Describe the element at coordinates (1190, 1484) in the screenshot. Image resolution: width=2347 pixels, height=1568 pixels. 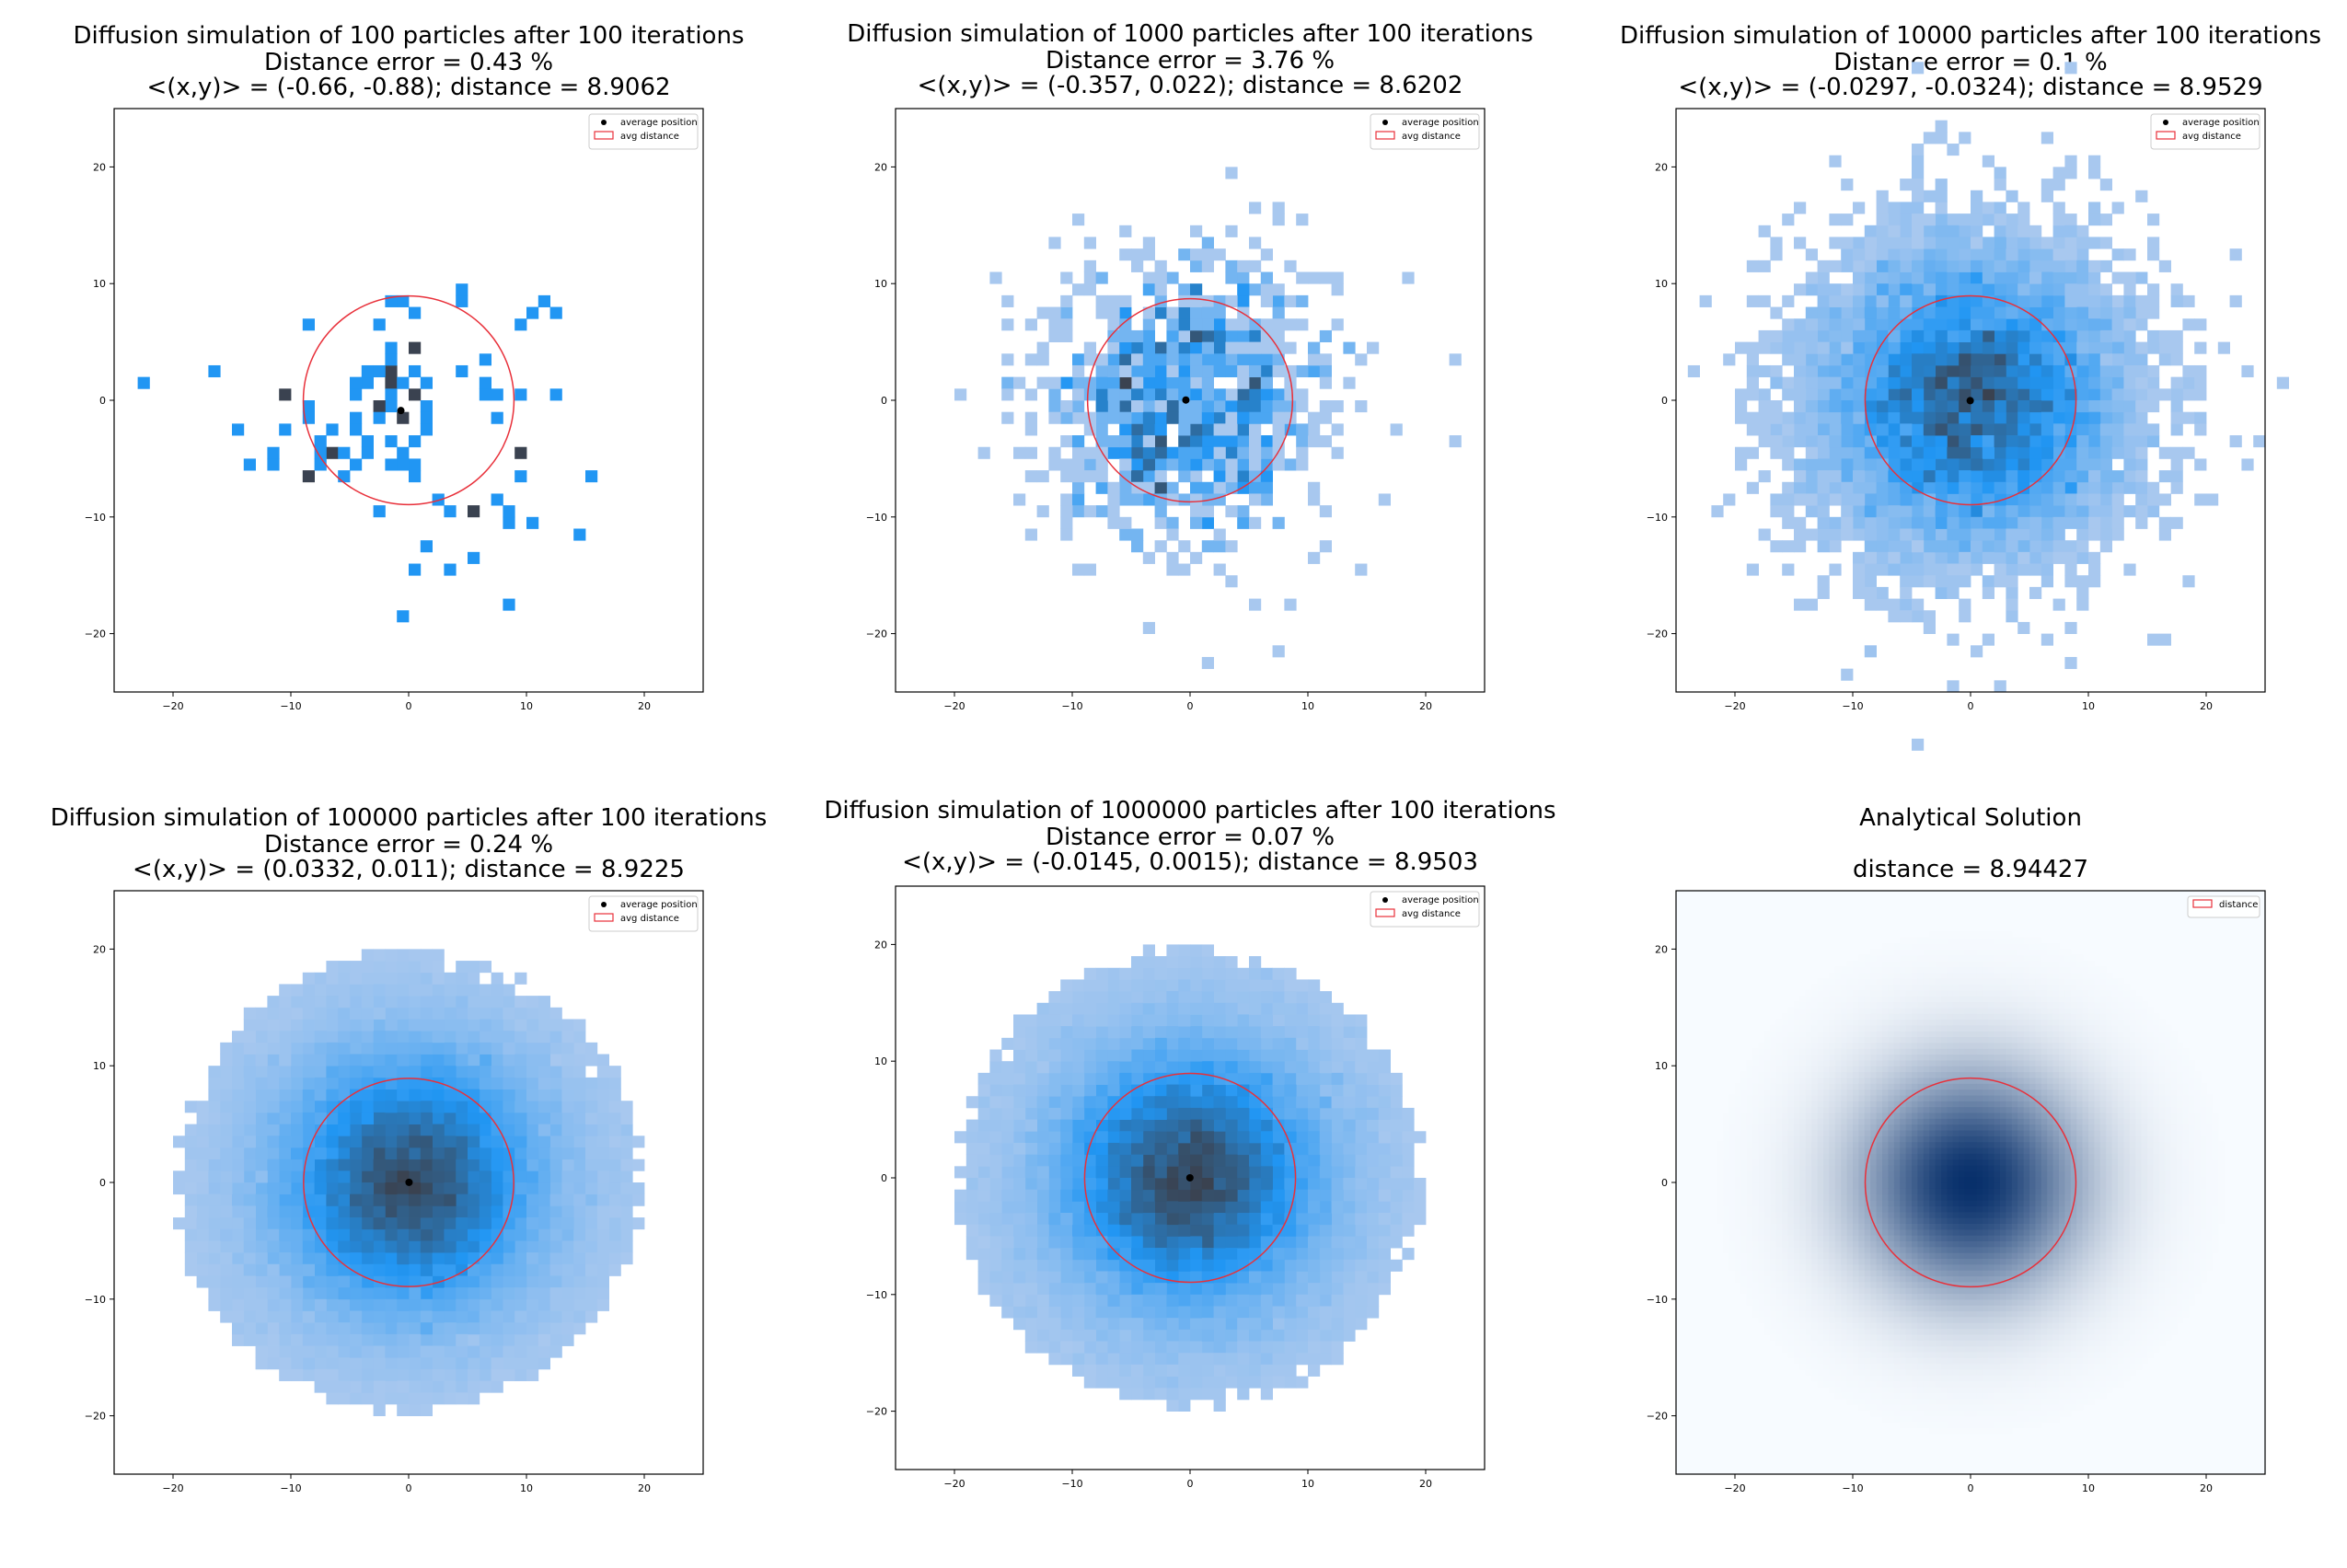
I see `x-tick-label: 0` at that location.